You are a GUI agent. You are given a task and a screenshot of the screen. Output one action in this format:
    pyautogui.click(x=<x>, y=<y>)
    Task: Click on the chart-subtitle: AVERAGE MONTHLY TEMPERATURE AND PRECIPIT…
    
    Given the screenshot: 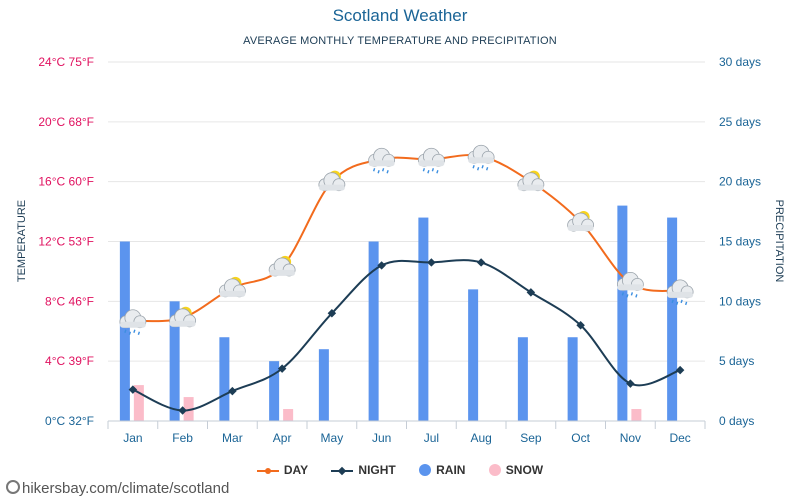 What is the action you would take?
    pyautogui.click(x=400, y=41)
    